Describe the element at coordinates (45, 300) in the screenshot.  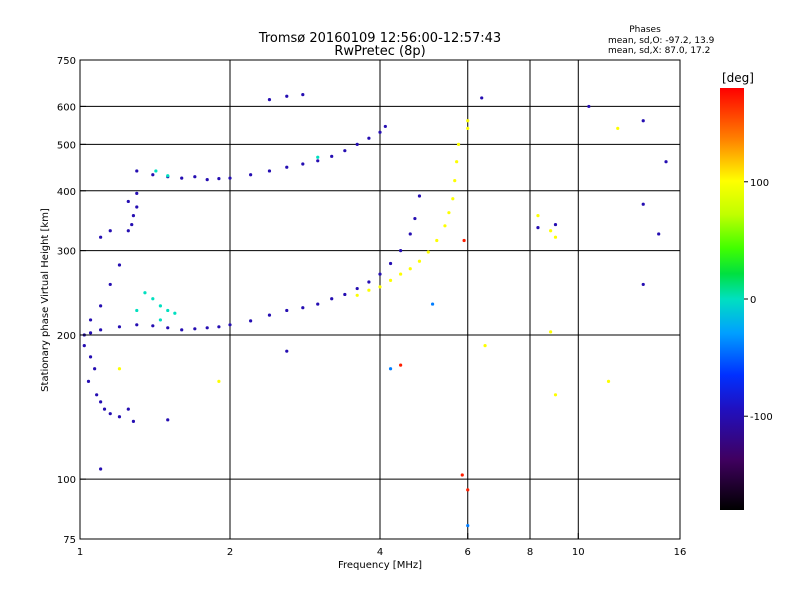
I see `y-axis-label: Stationary phase Virtual Height [km]` at that location.